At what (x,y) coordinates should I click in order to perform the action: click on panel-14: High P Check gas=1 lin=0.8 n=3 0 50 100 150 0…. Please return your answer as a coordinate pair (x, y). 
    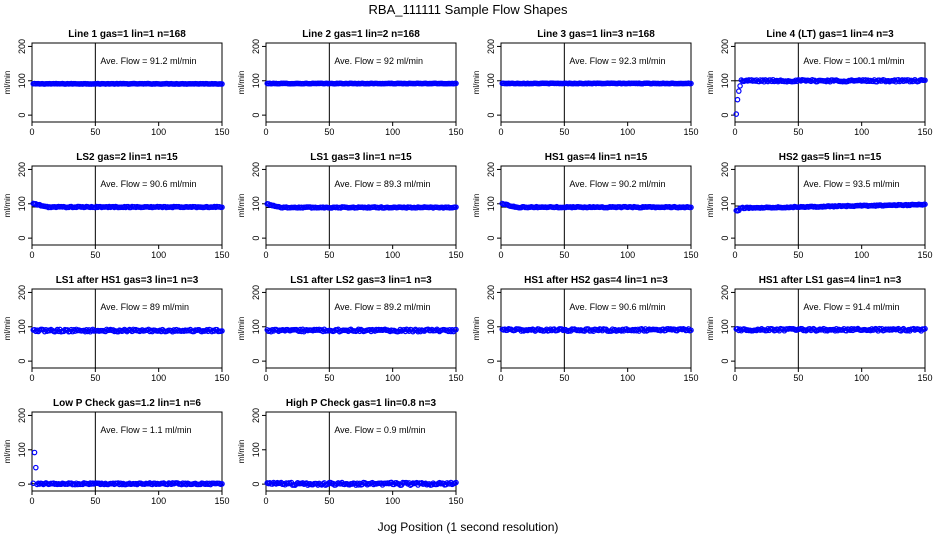
    Looking at the image, I should click on (350, 452).